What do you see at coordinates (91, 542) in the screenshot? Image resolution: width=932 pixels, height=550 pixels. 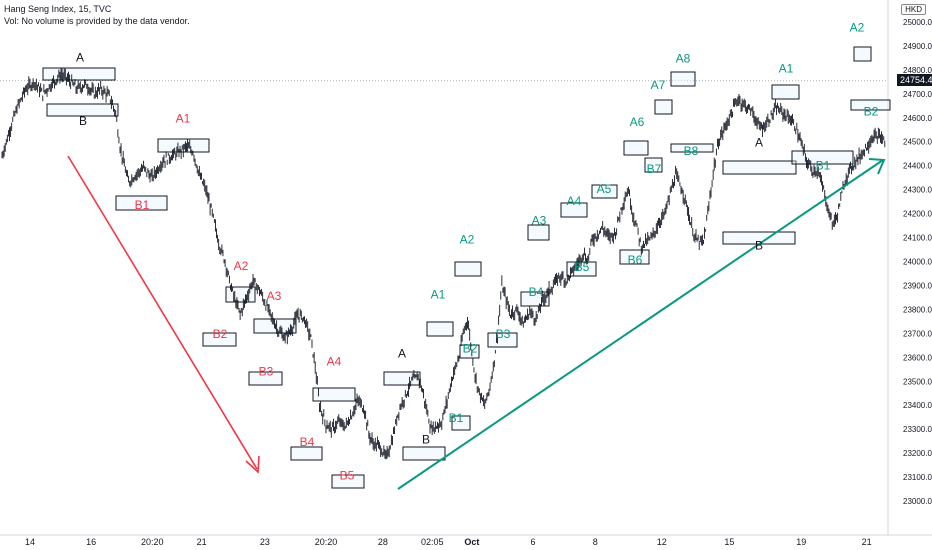 I see `x-tick-label: 16` at bounding box center [91, 542].